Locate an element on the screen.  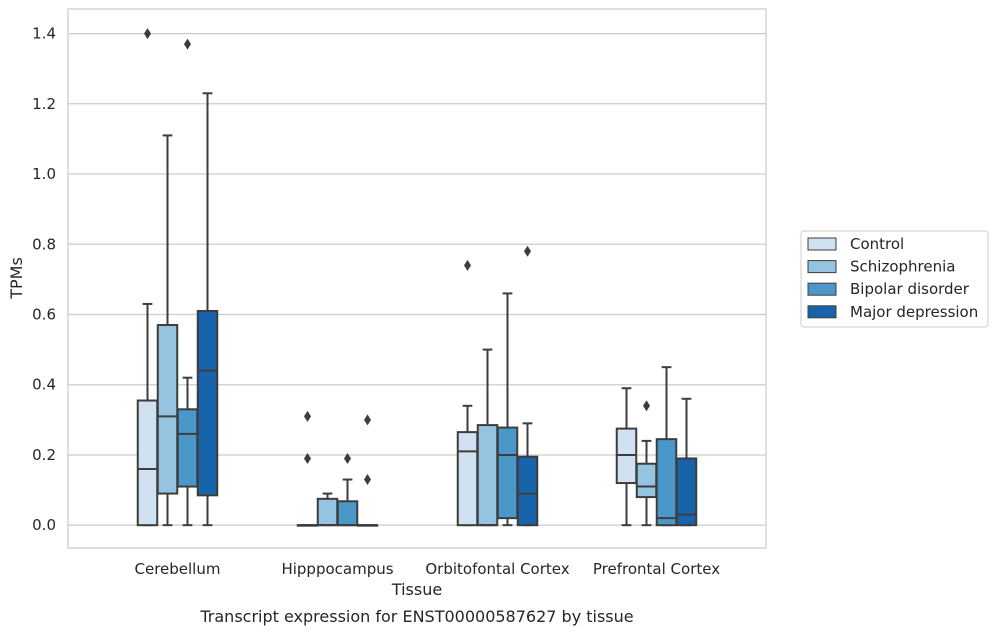
y-axis-title: TPMs is located at coordinates (16, 278).